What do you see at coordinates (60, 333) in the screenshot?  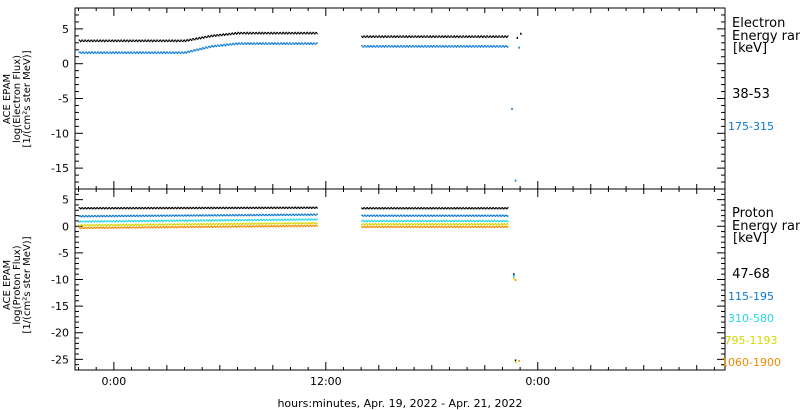 I see `y-tick-label: -20` at bounding box center [60, 333].